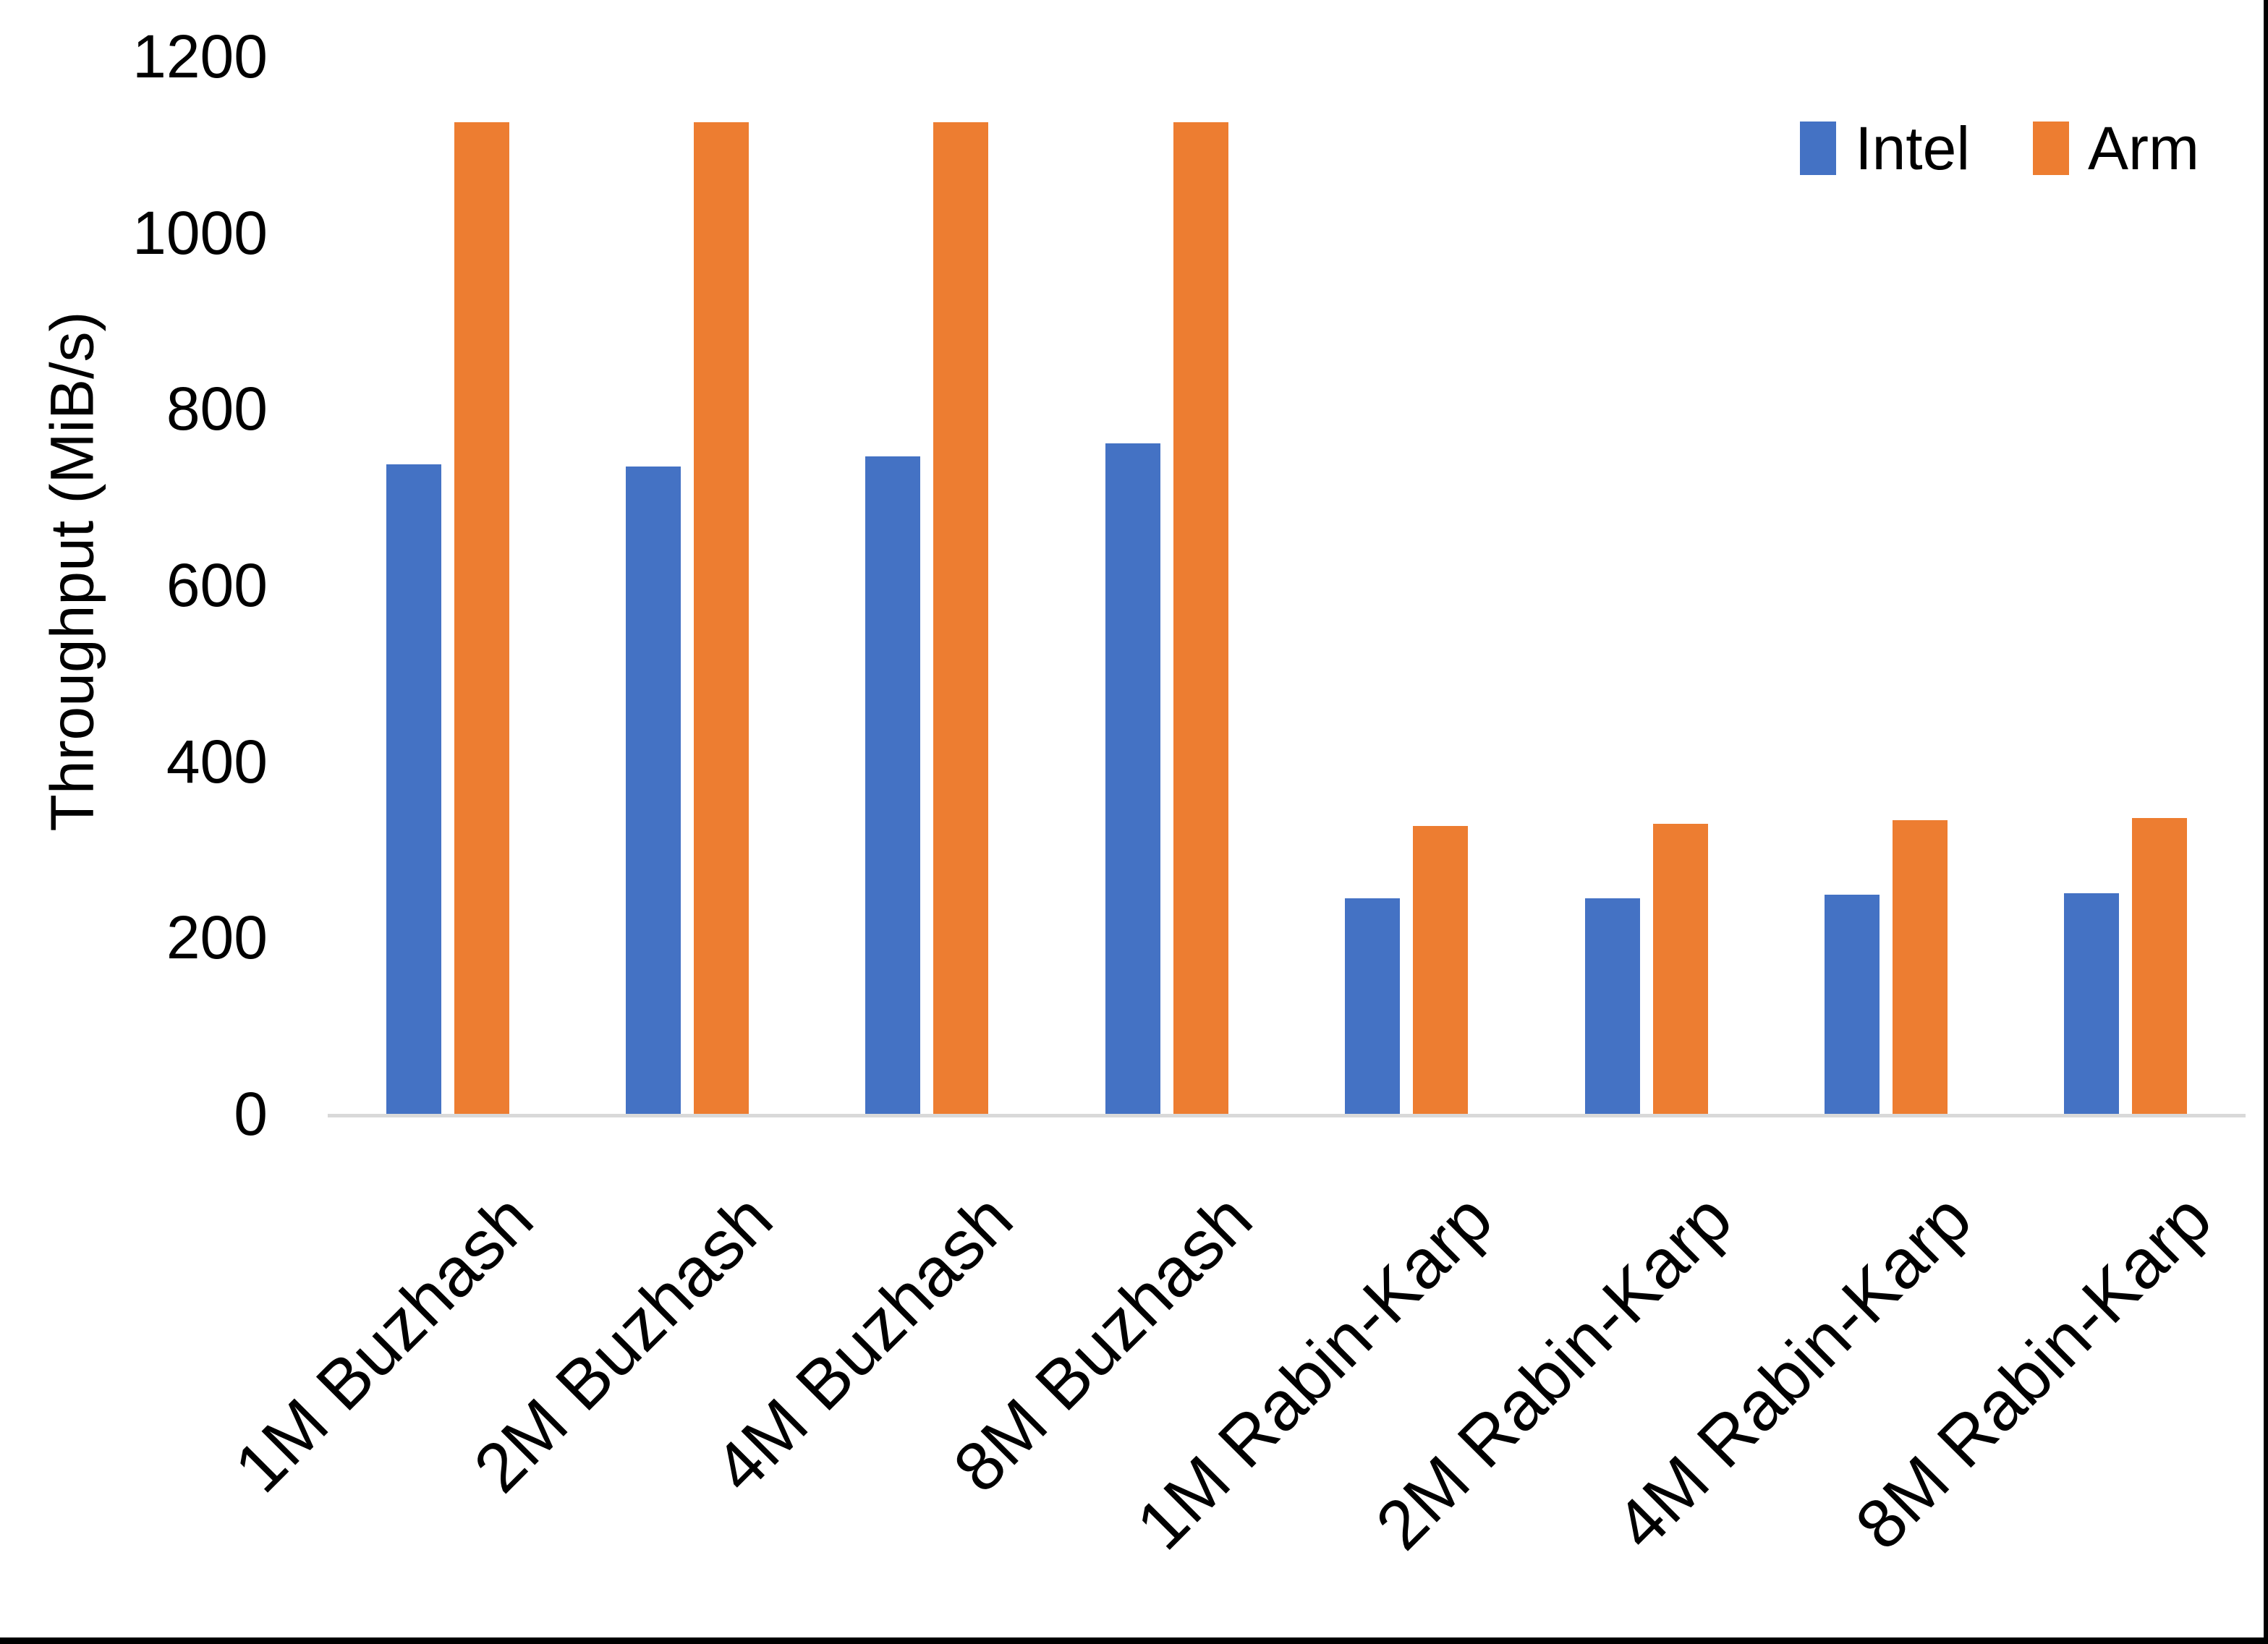 Image resolution: width=2268 pixels, height=1644 pixels. Describe the element at coordinates (2092, 1003) in the screenshot. I see `bar-intel-8m-rabin-karp` at that location.